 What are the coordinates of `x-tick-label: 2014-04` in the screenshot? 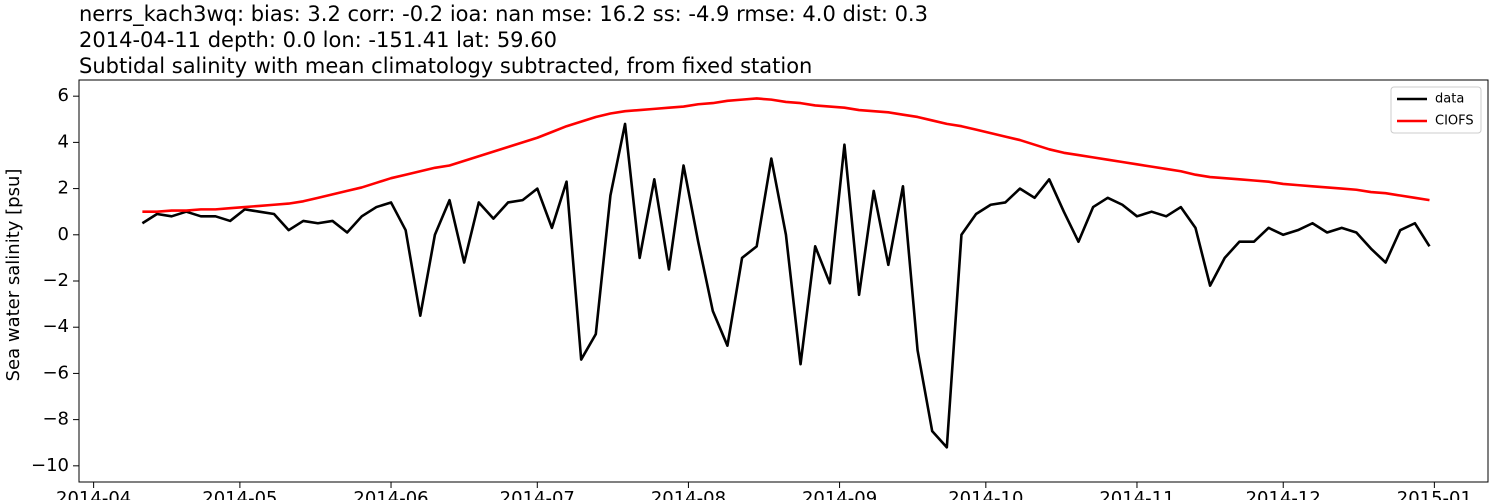 It's located at (93, 494).